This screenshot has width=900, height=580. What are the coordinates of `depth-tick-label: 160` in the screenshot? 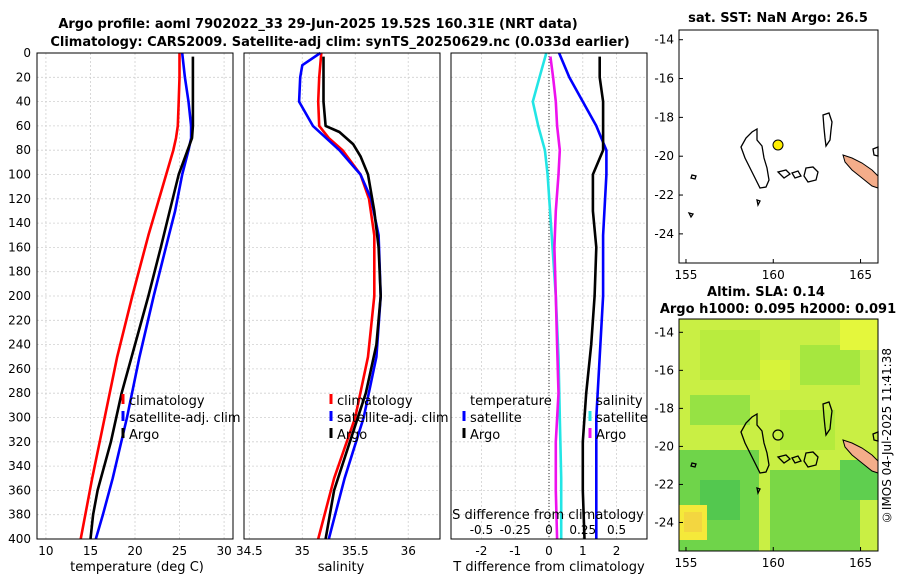 It's located at (19, 247).